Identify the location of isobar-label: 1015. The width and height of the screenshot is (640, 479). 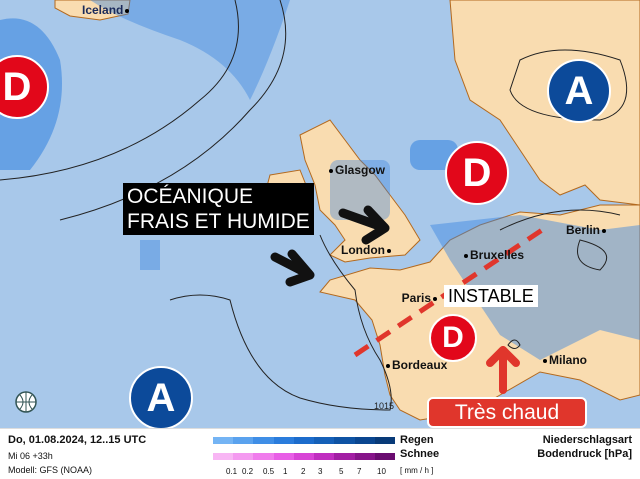
(384, 406).